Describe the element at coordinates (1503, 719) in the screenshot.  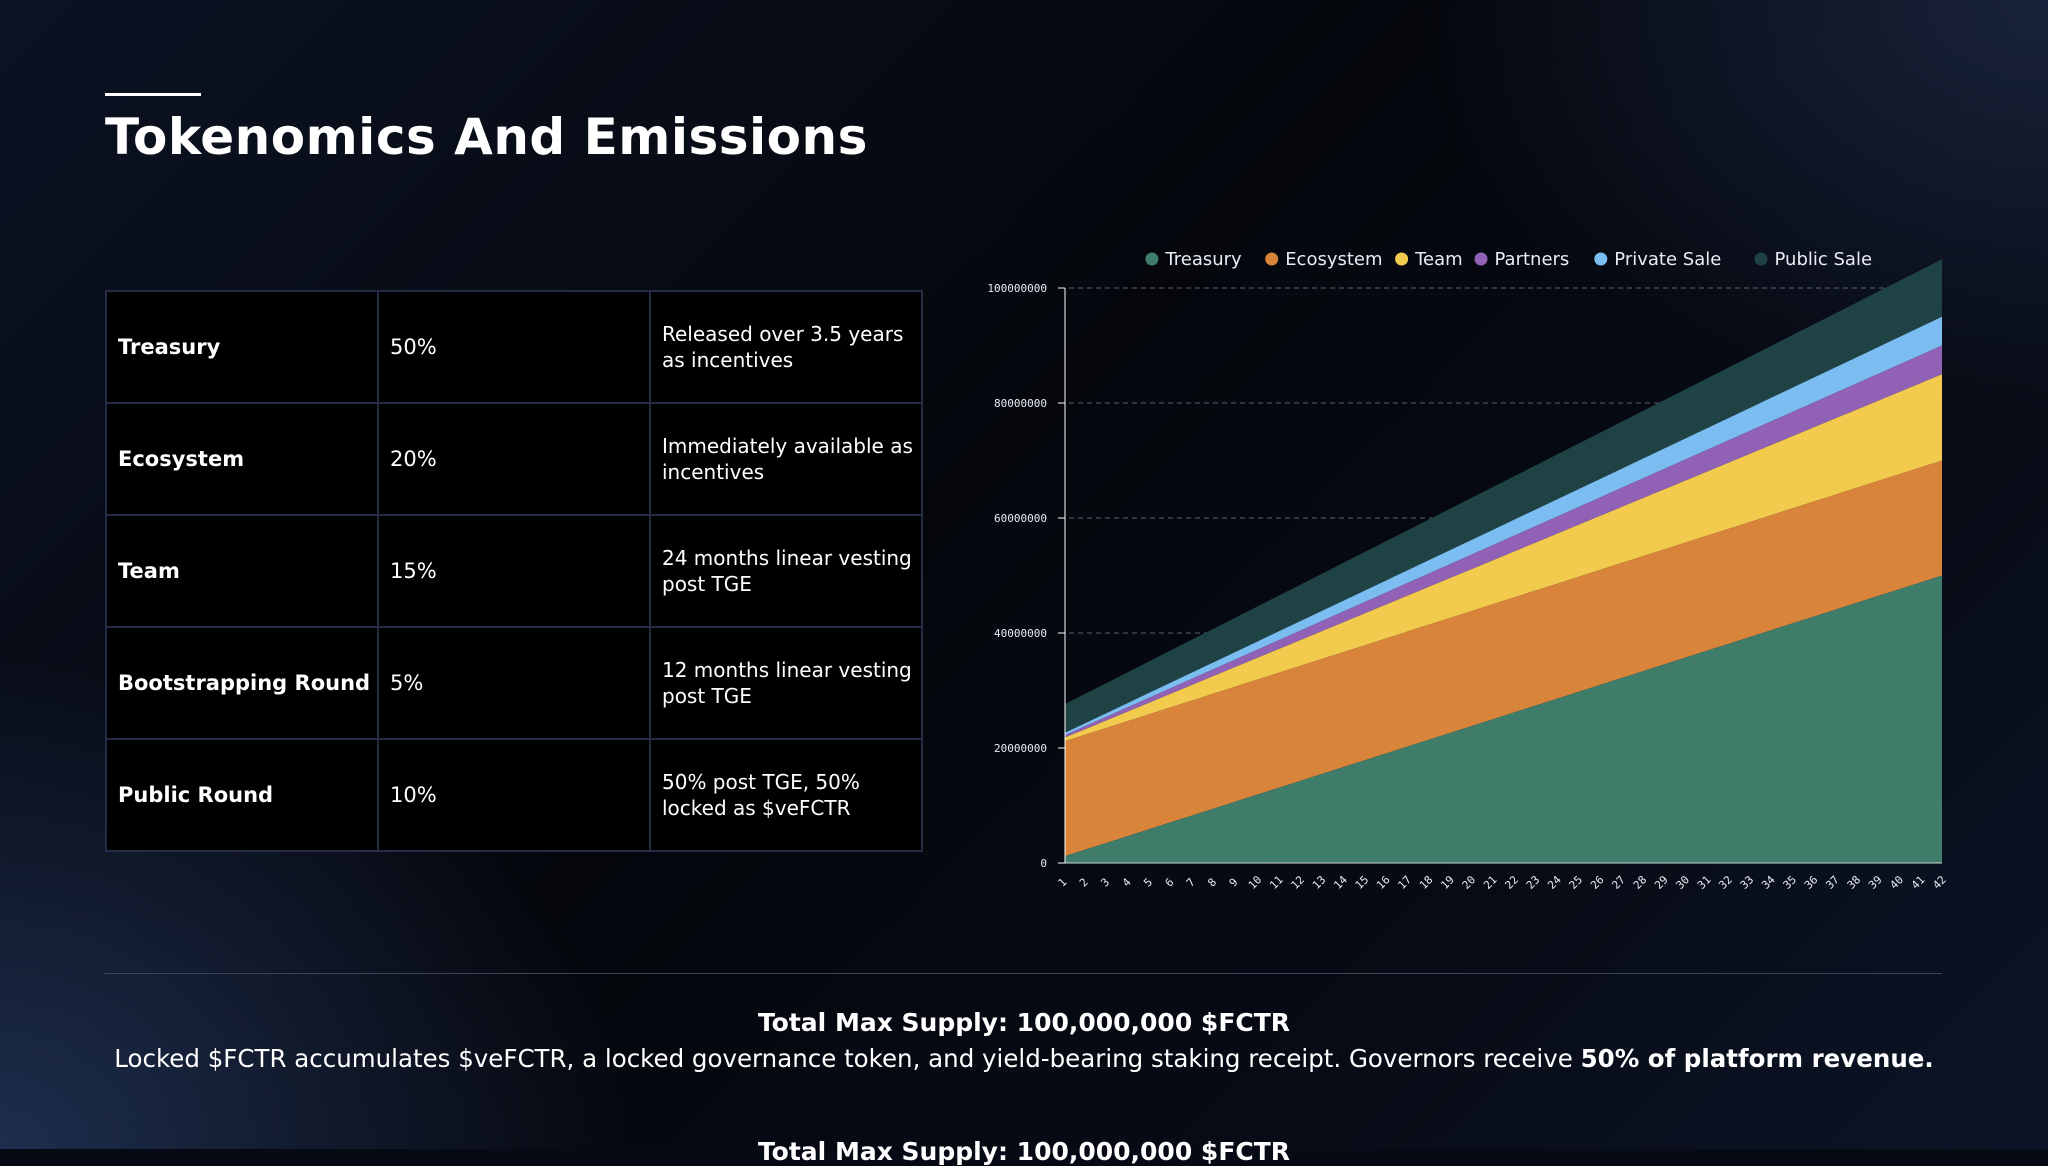
I see `area-treasury` at that location.